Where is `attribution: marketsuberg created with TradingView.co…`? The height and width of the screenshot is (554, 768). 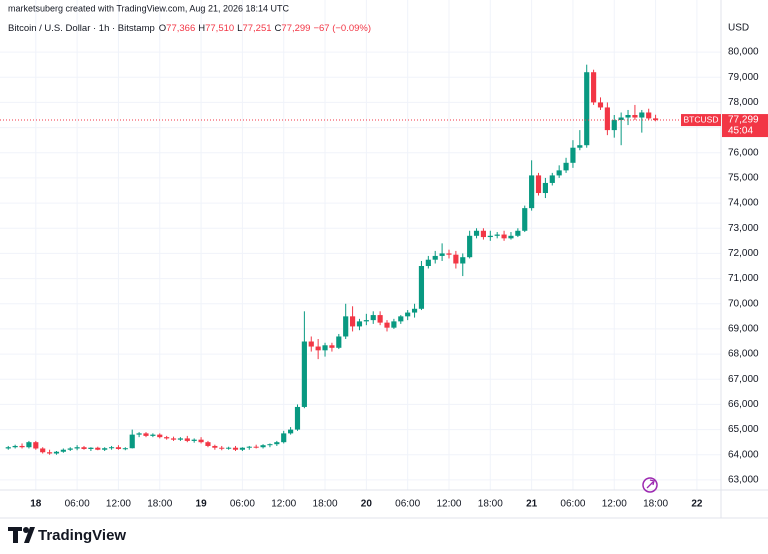 attribution: marketsuberg created with TradingView.co… is located at coordinates (148, 8).